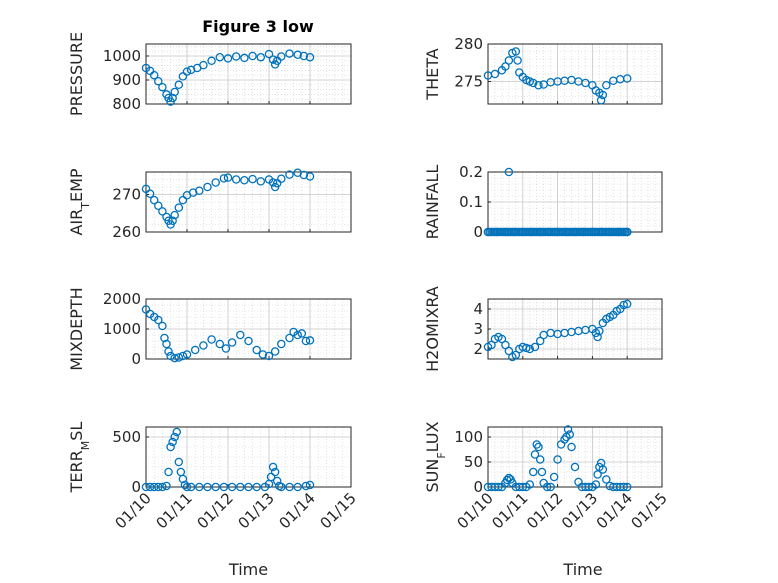 The width and height of the screenshot is (778, 583). Describe the element at coordinates (432, 202) in the screenshot. I see `y-axis-label: RAINFALL` at that location.